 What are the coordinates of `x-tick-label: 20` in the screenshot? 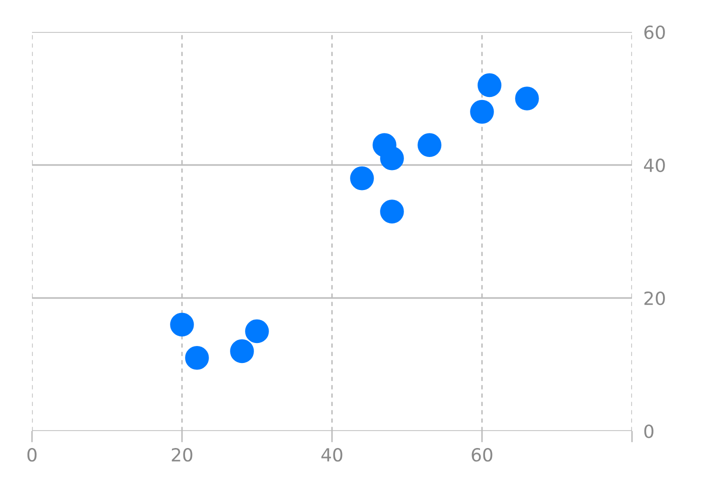 It's located at (182, 455).